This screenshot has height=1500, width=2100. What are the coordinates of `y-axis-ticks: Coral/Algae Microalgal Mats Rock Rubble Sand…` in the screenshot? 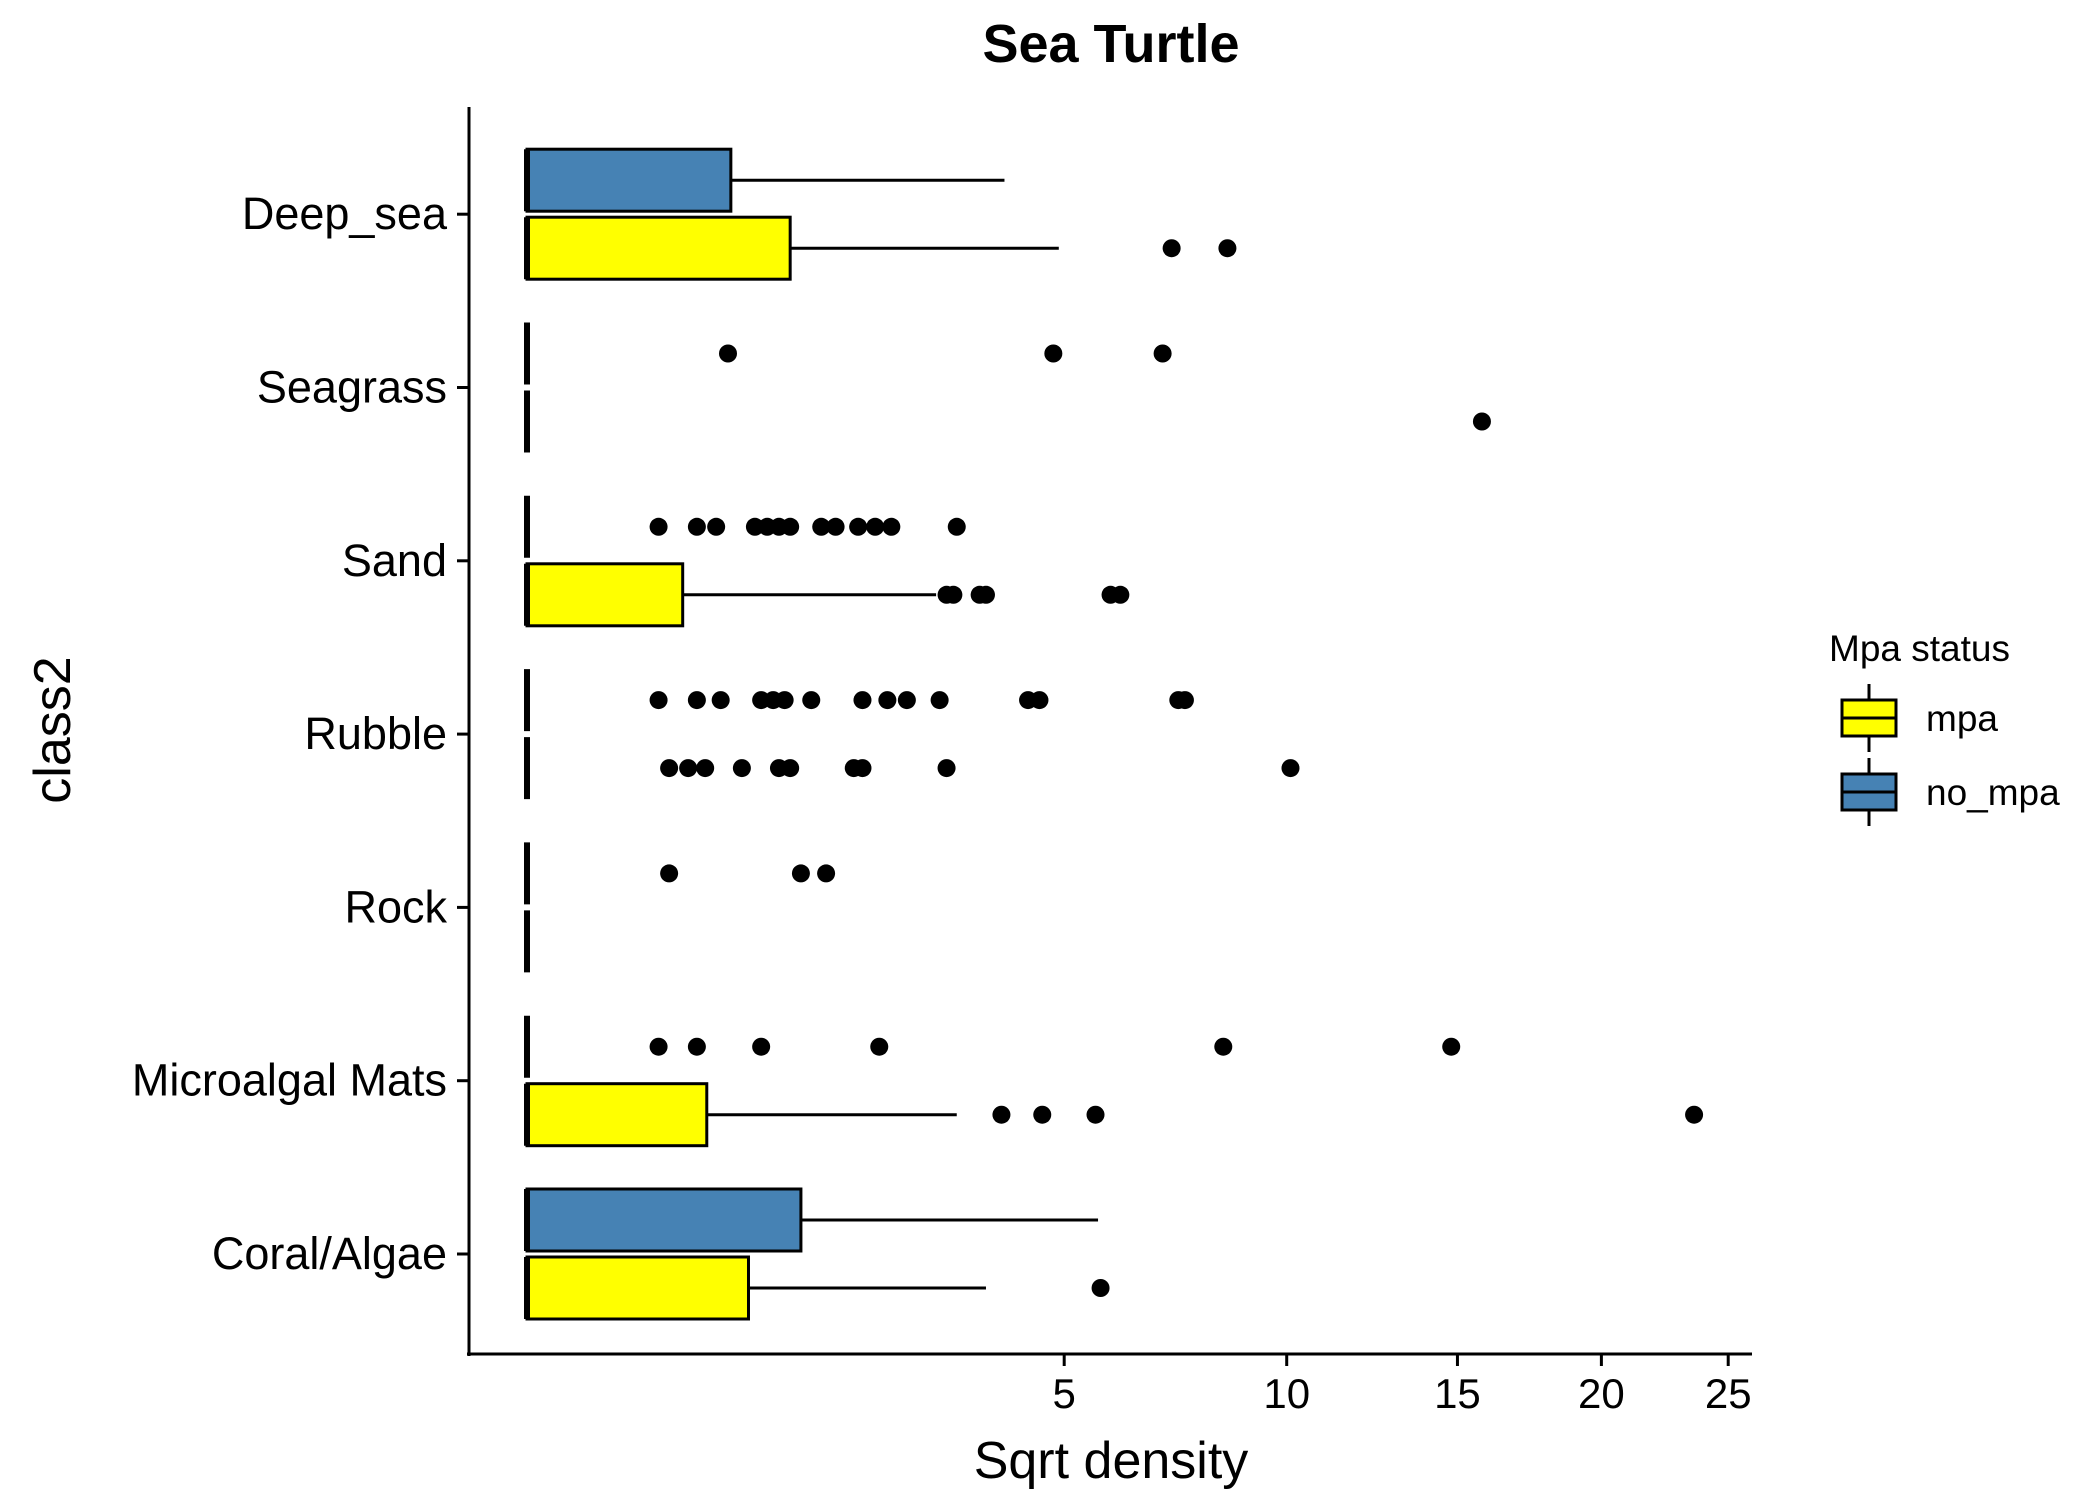 It's located at (300, 733).